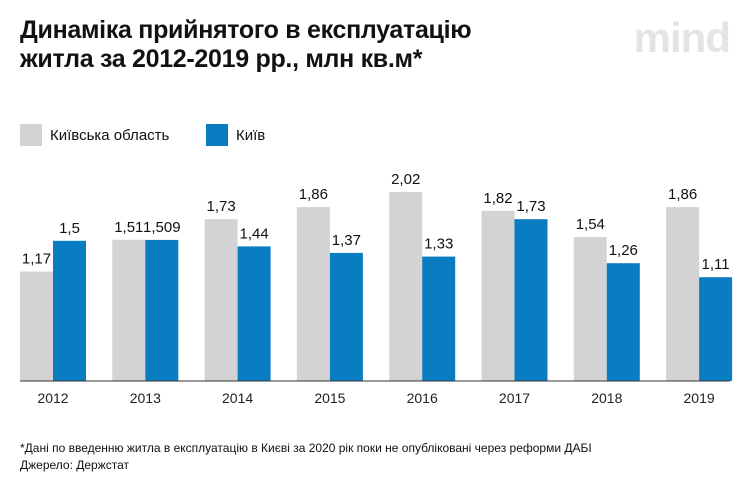  Describe the element at coordinates (497, 198) in the screenshot. I see `value-label-kyiv-oblast-2017: 1,82` at that location.